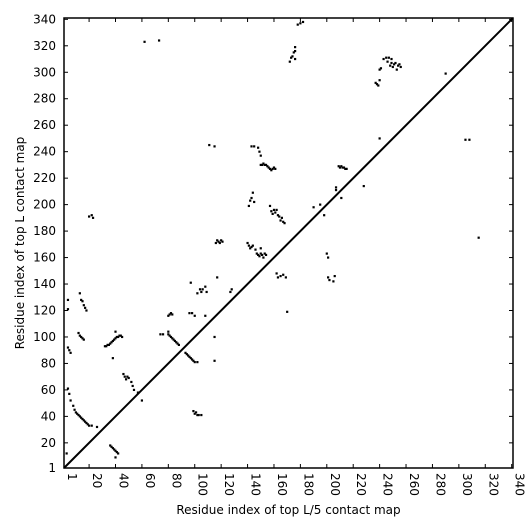 The height and width of the screenshot is (532, 532). I want to click on y-tick-label: 180, so click(44, 231).